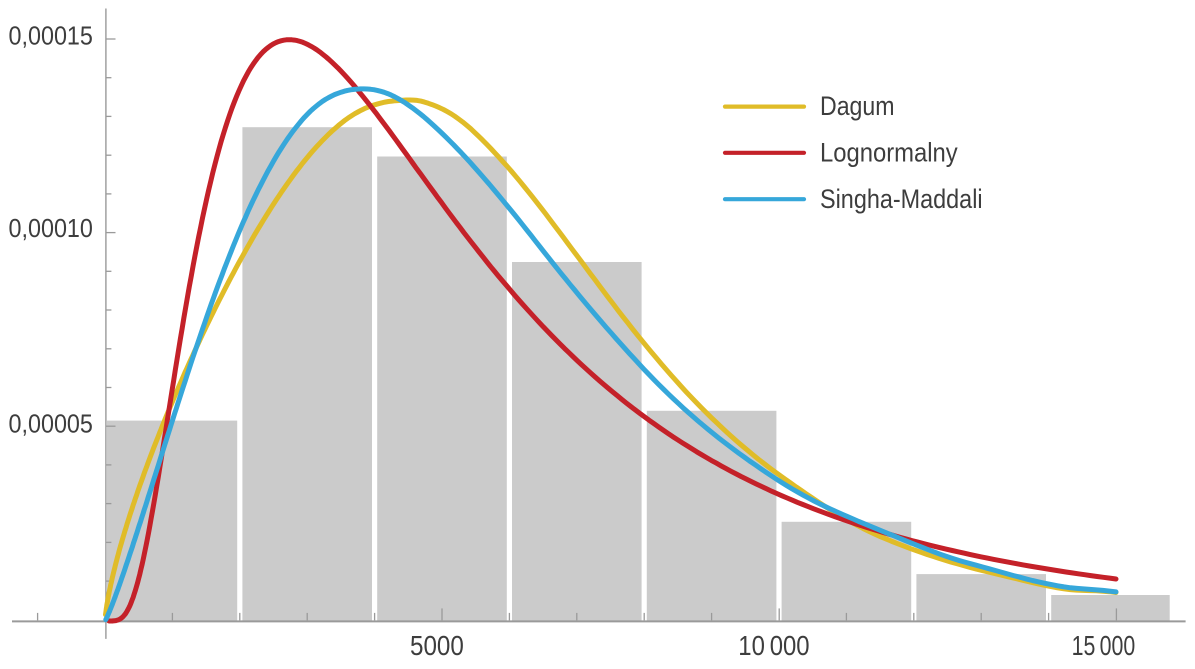  Describe the element at coordinates (773, 645) in the screenshot. I see `svg-text: 10 000` at that location.